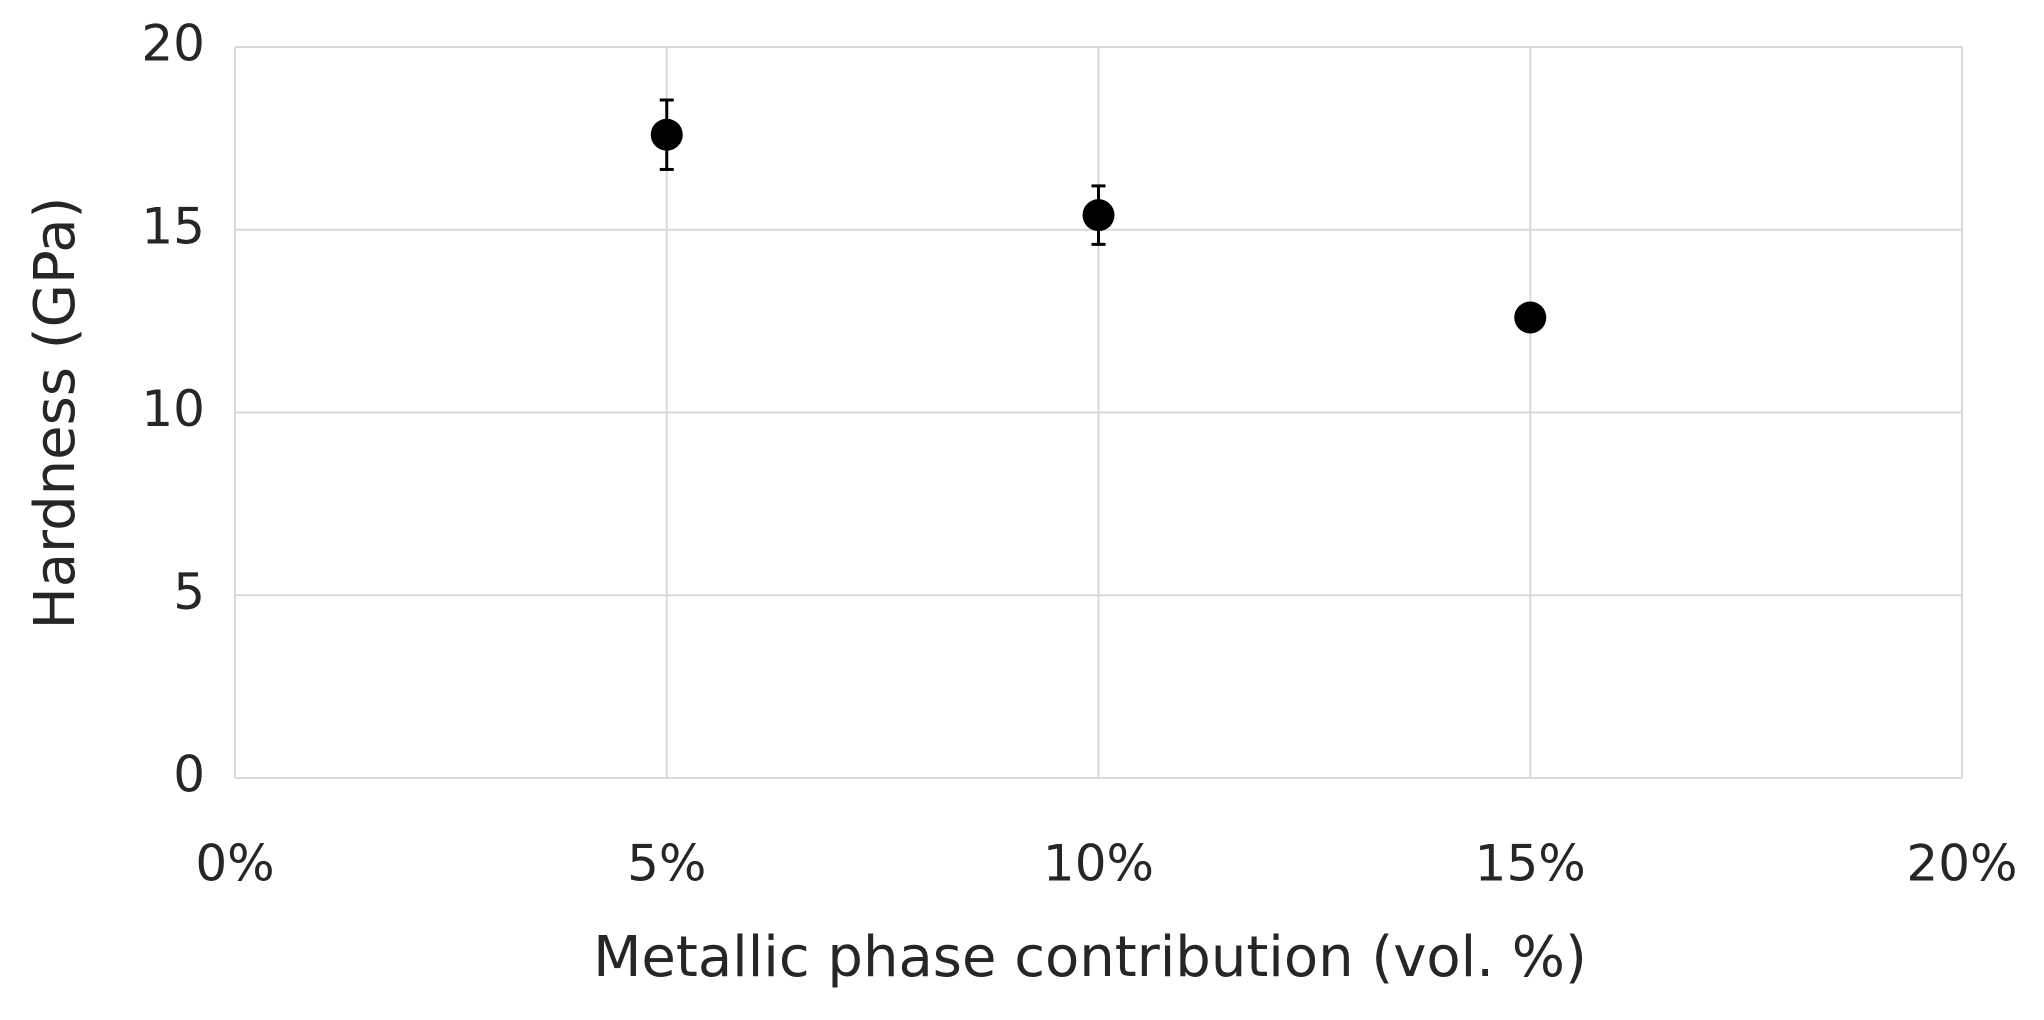 This screenshot has height=1020, width=2044. What do you see at coordinates (1098, 864) in the screenshot?
I see `x-tick-label: 10%` at bounding box center [1098, 864].